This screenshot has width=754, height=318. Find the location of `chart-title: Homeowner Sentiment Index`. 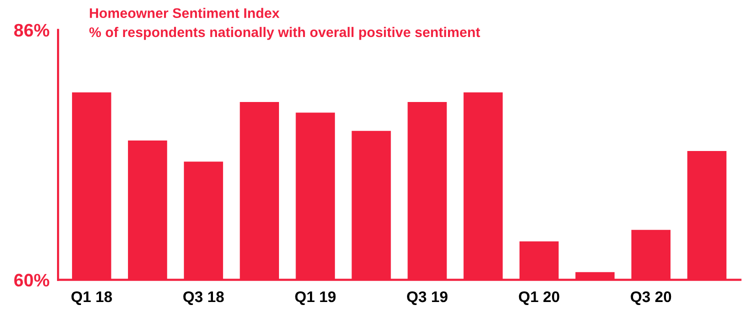

chart-title: Homeowner Sentiment Index is located at coordinates (185, 13).